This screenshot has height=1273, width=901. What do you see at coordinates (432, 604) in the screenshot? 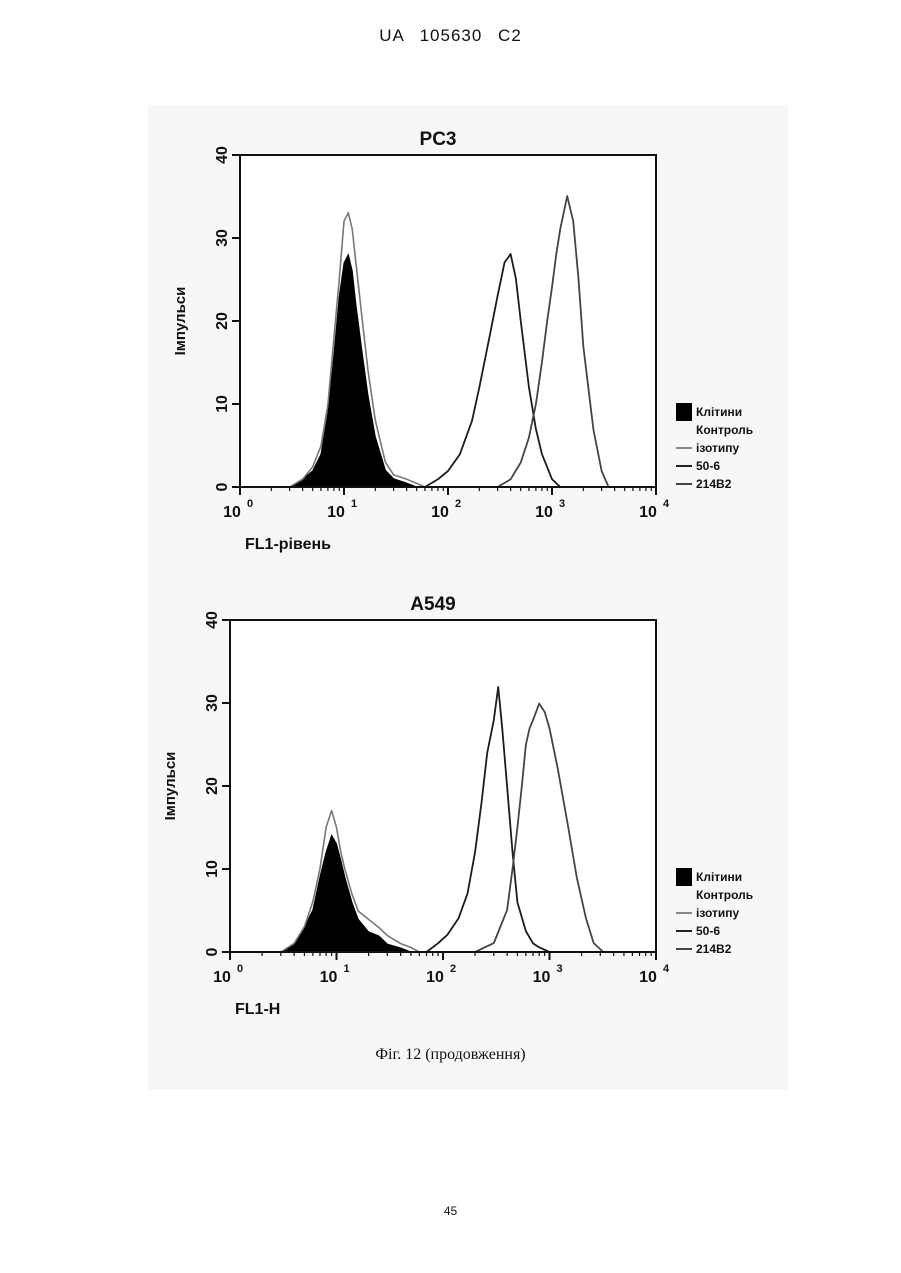
I see `chart-title: A549` at bounding box center [432, 604].